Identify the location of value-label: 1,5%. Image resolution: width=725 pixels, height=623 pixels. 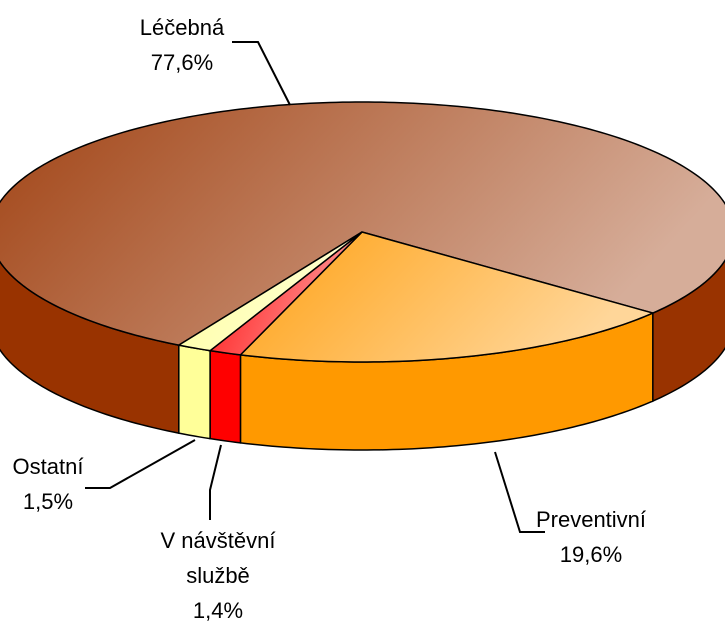
(48, 501).